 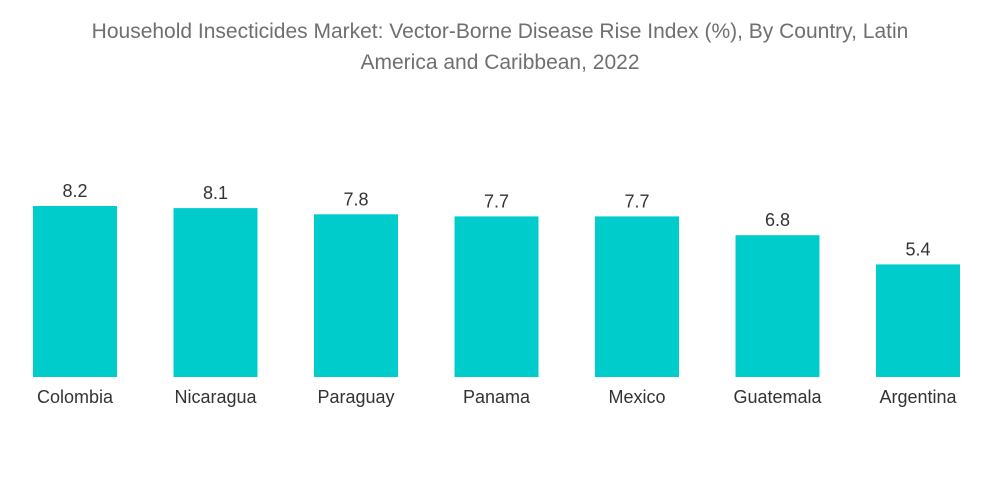 What do you see at coordinates (636, 397) in the screenshot?
I see `x-tick-label-mexico: Mexico` at bounding box center [636, 397].